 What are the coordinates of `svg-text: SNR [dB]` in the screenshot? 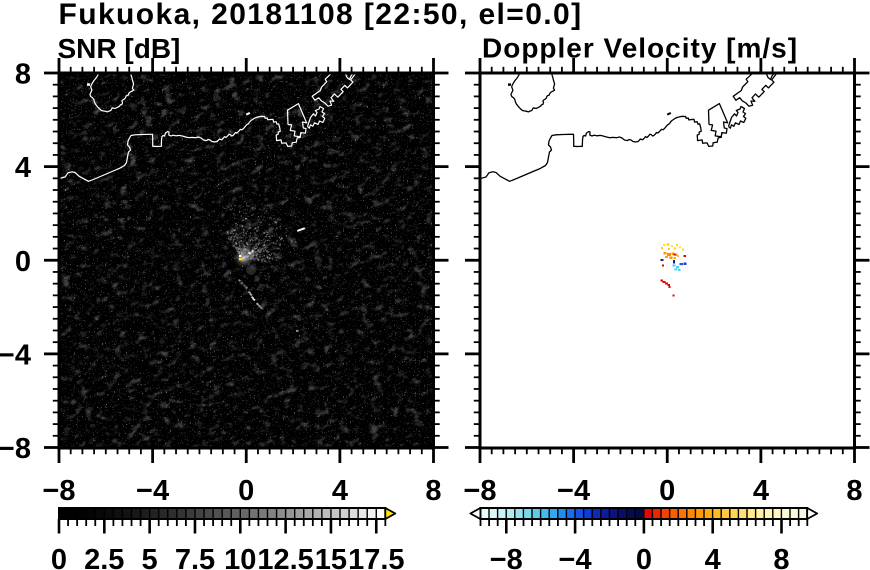 It's located at (119, 48).